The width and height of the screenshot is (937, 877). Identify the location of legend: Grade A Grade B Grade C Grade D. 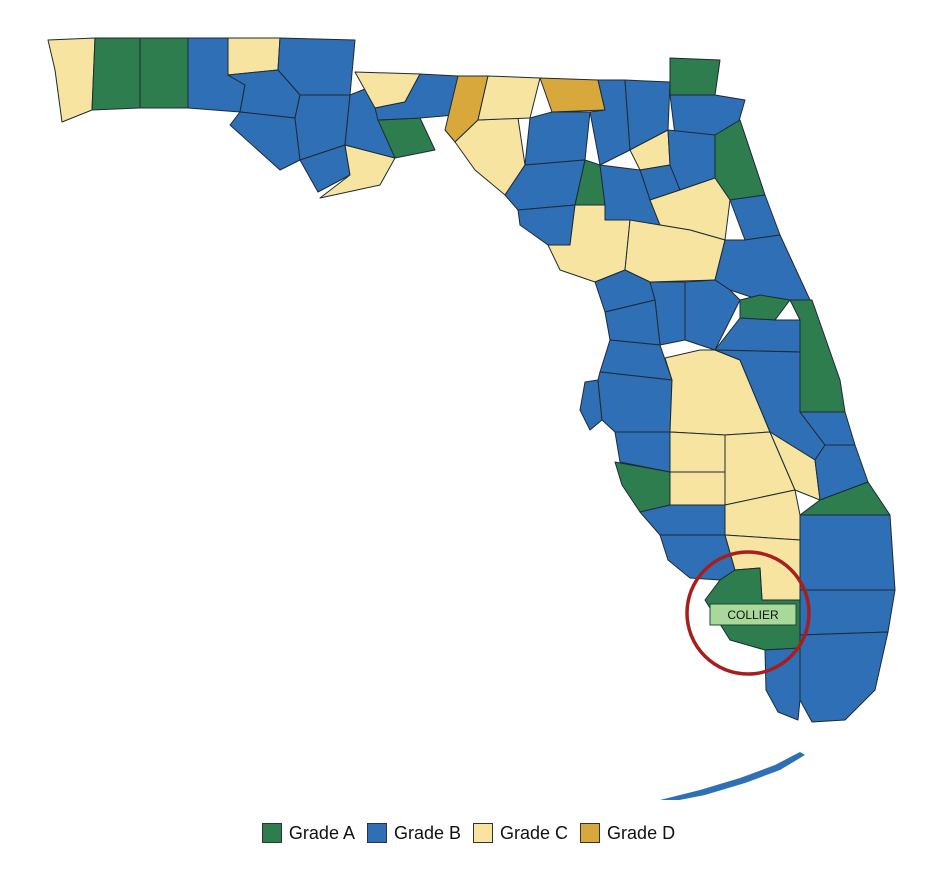
(468, 833).